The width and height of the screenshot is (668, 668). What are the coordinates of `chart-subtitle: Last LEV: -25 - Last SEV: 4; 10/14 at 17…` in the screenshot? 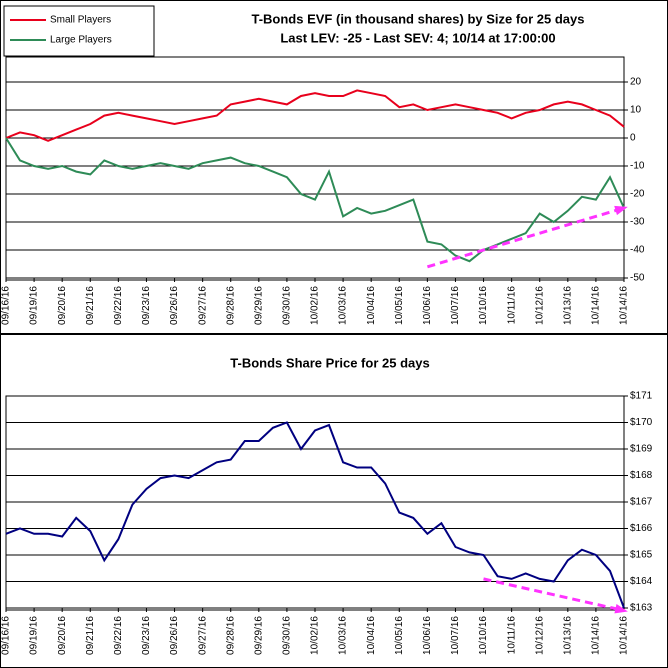 It's located at (417, 37).